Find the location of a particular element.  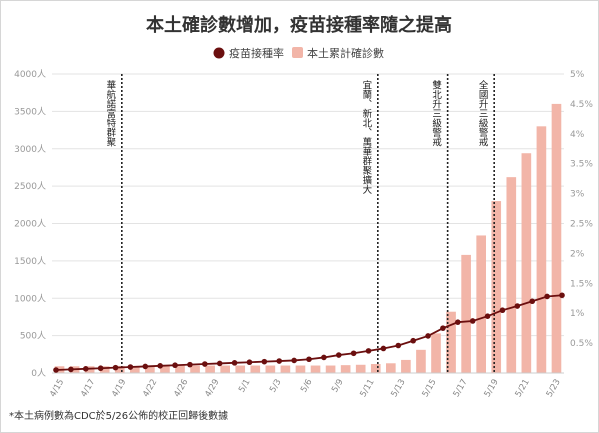

legend: 疫苗接種率 本土累計確診數 is located at coordinates (298, 53).